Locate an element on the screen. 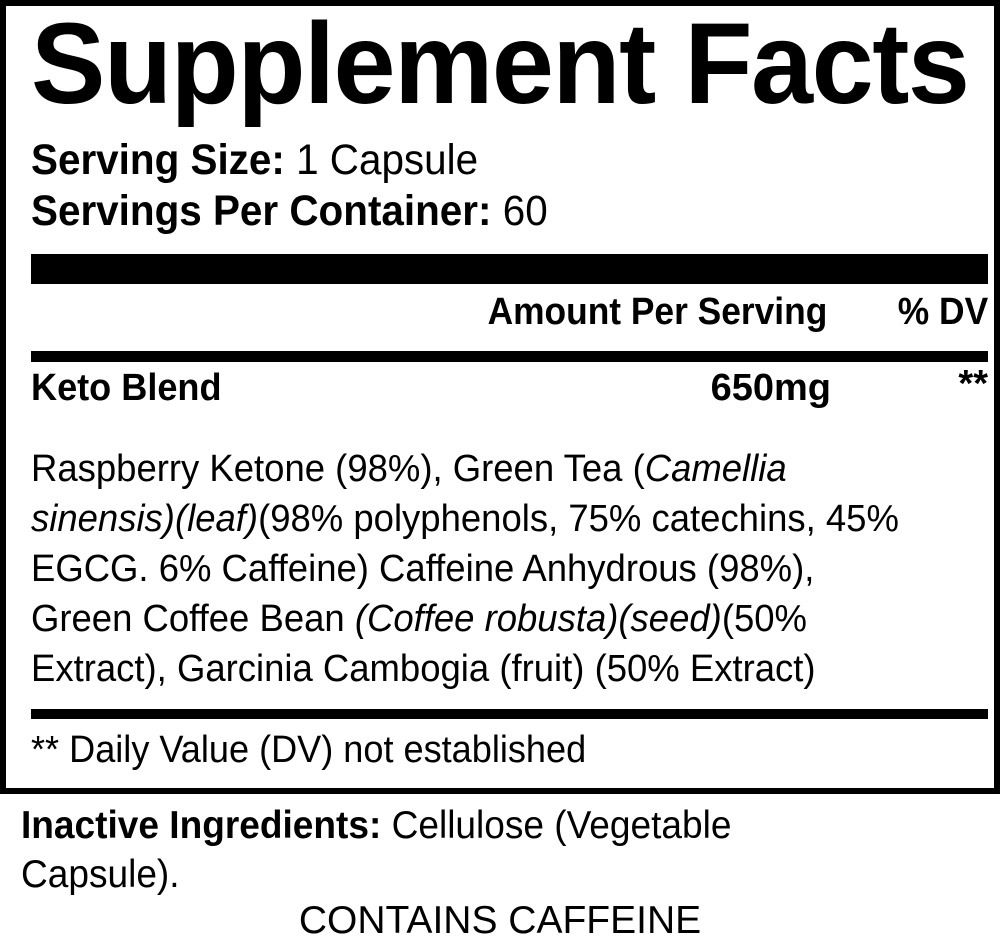  botanical-name: Camellia is located at coordinates (715, 469).